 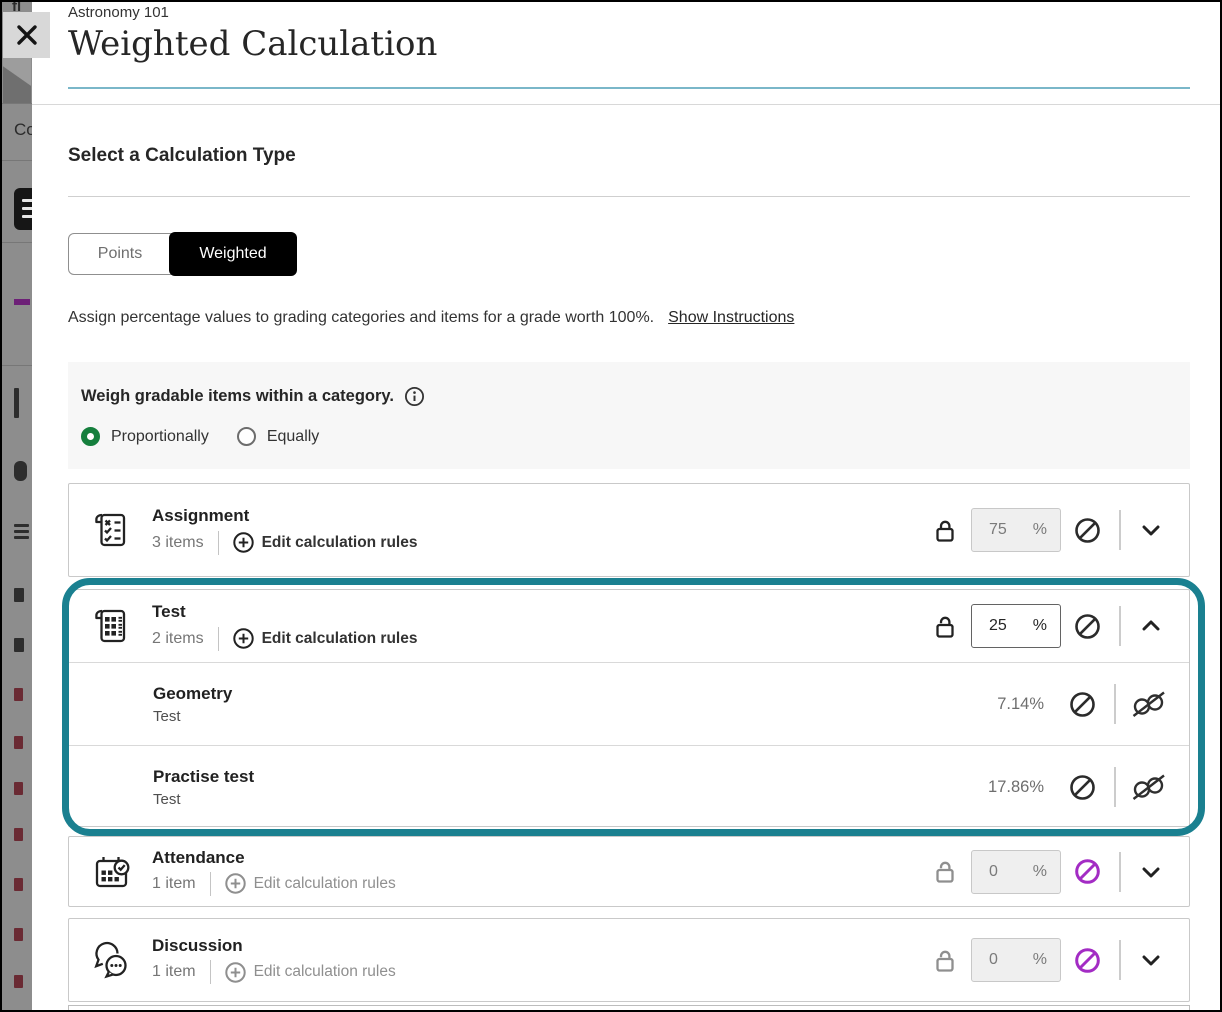 I want to click on category-name: Assignment, so click(x=201, y=515).